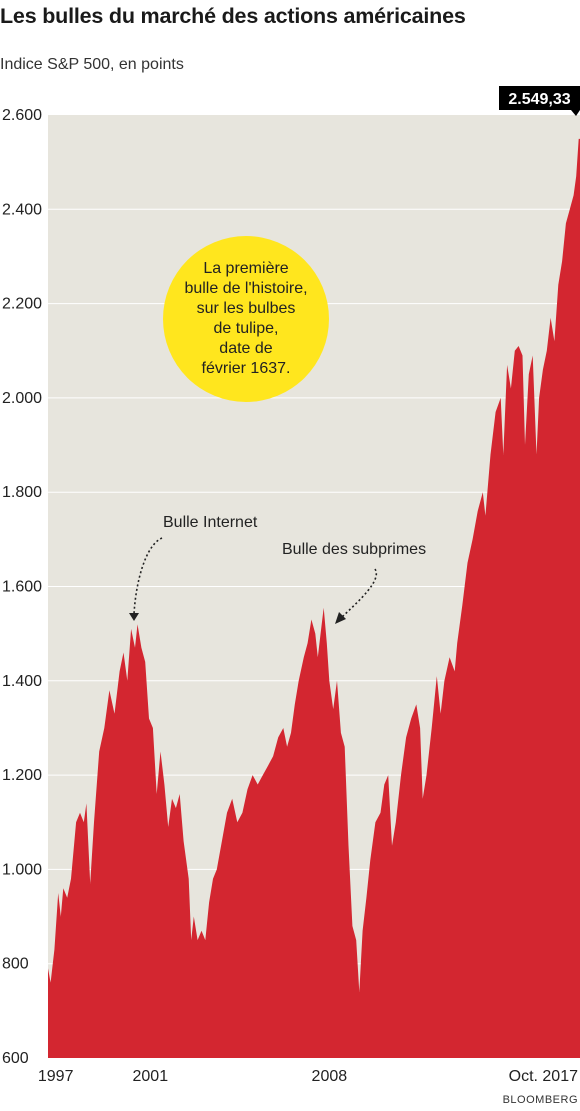 This screenshot has width=580, height=1111. I want to click on x-axis: 1997 2001 2008 Oct. 2017, so click(308, 1076).